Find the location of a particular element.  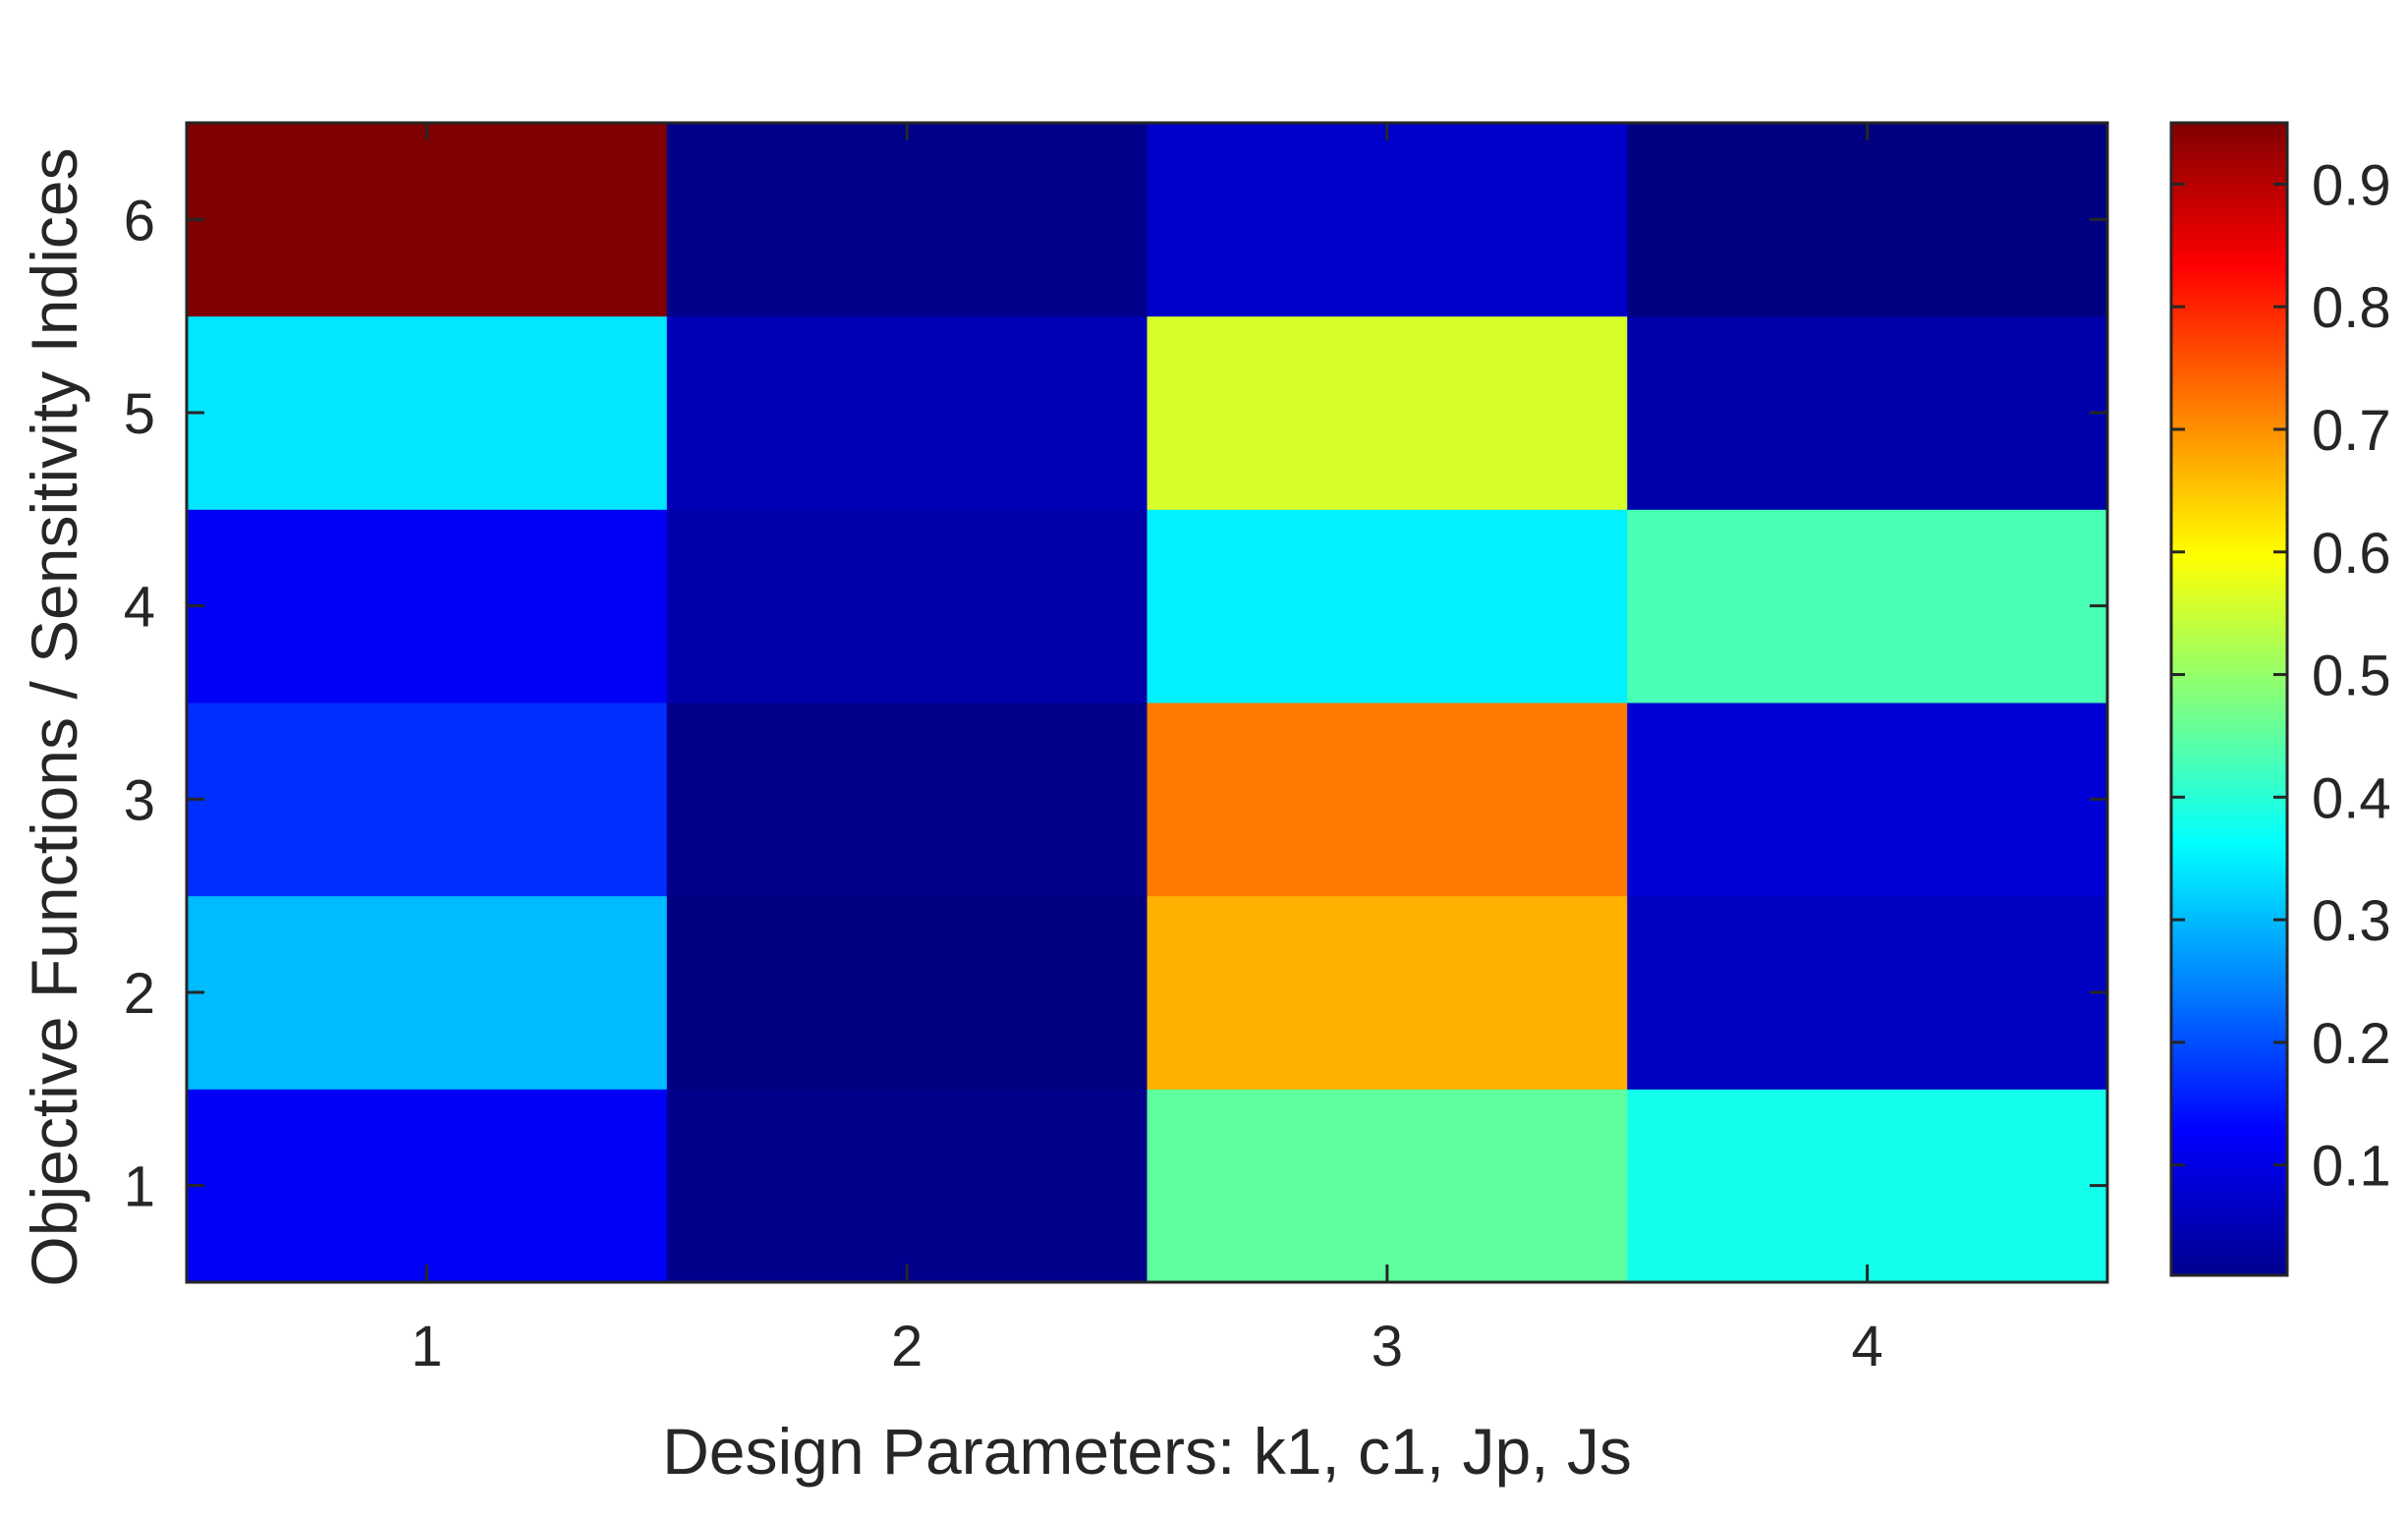

heatmap-cell-x3-y5 is located at coordinates (1387, 412).